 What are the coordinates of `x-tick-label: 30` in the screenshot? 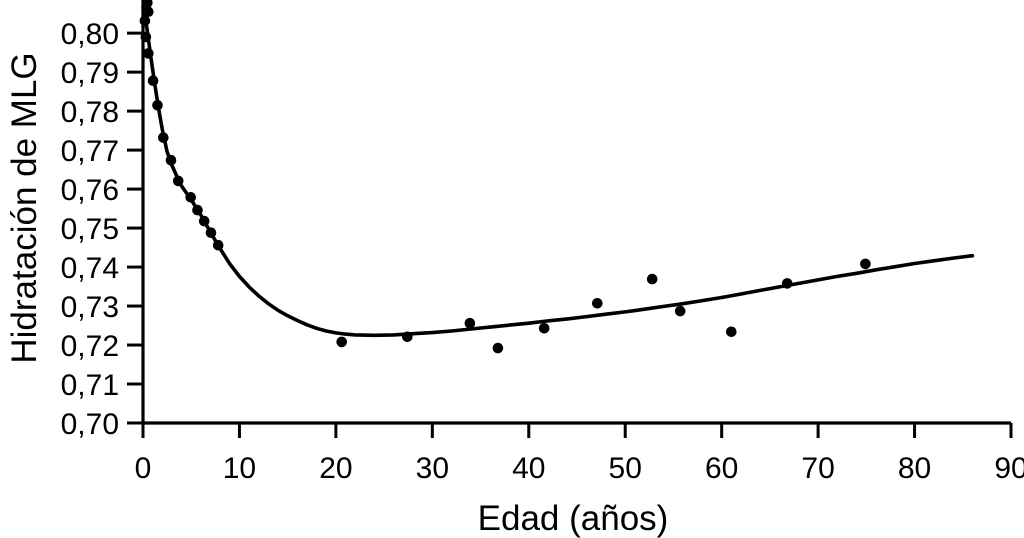 It's located at (432, 468).